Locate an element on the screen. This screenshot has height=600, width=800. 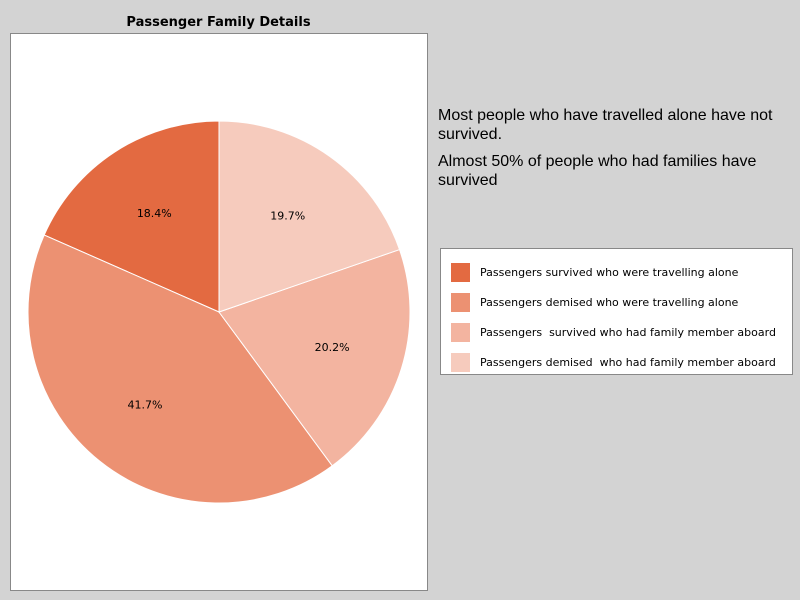
slice-label-demised-alone: 41.7% is located at coordinates (145, 404).